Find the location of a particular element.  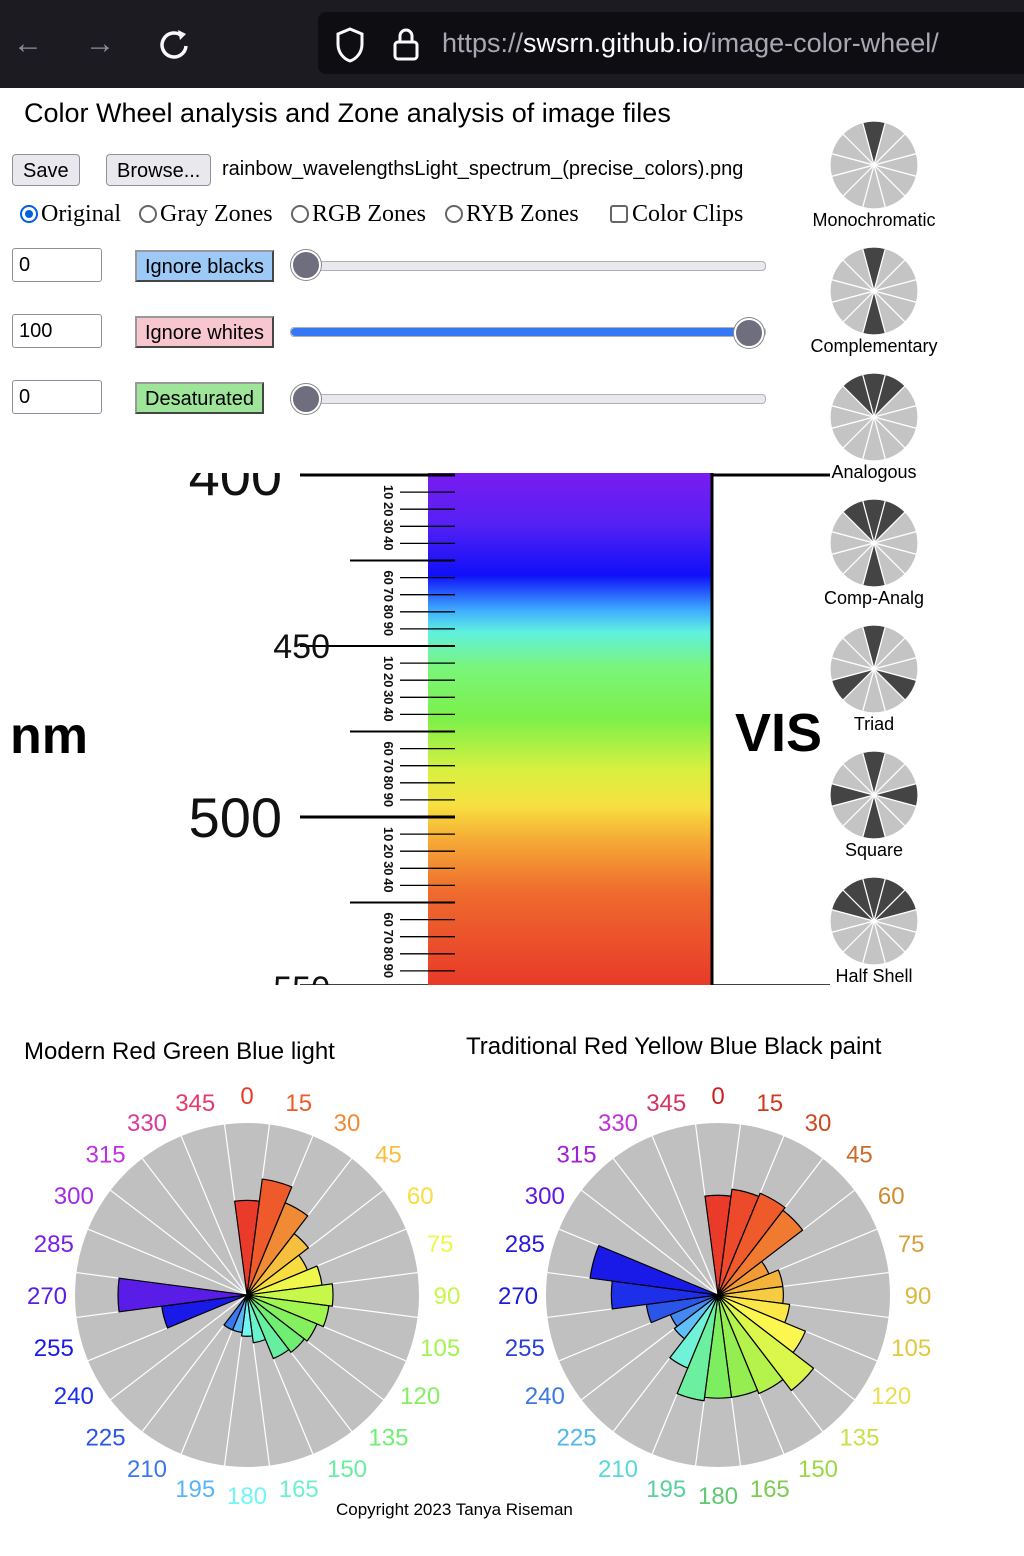

minor-tick-label: 40 is located at coordinates (388, 885).